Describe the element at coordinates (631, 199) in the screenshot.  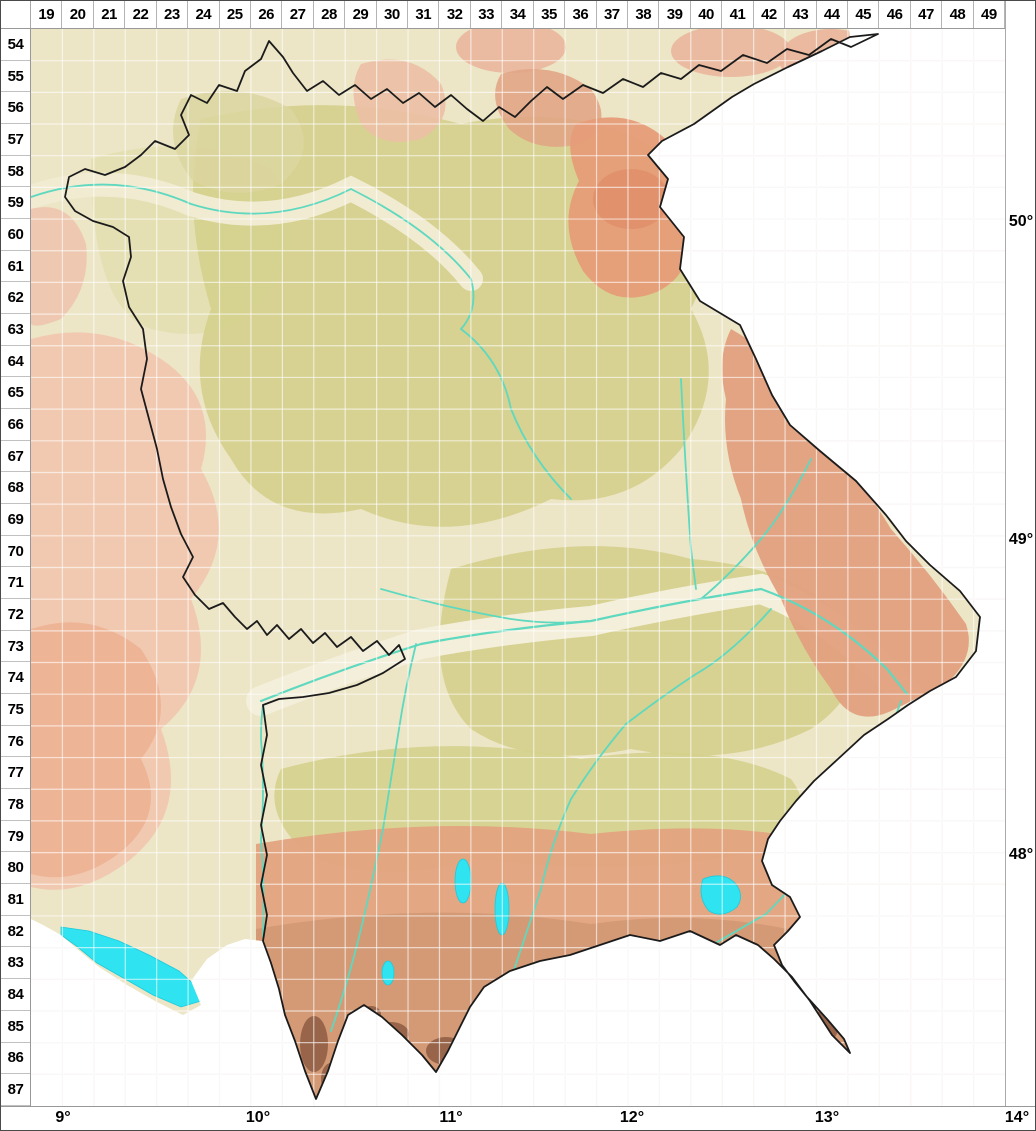
I see `elevation-fichtel-core` at that location.